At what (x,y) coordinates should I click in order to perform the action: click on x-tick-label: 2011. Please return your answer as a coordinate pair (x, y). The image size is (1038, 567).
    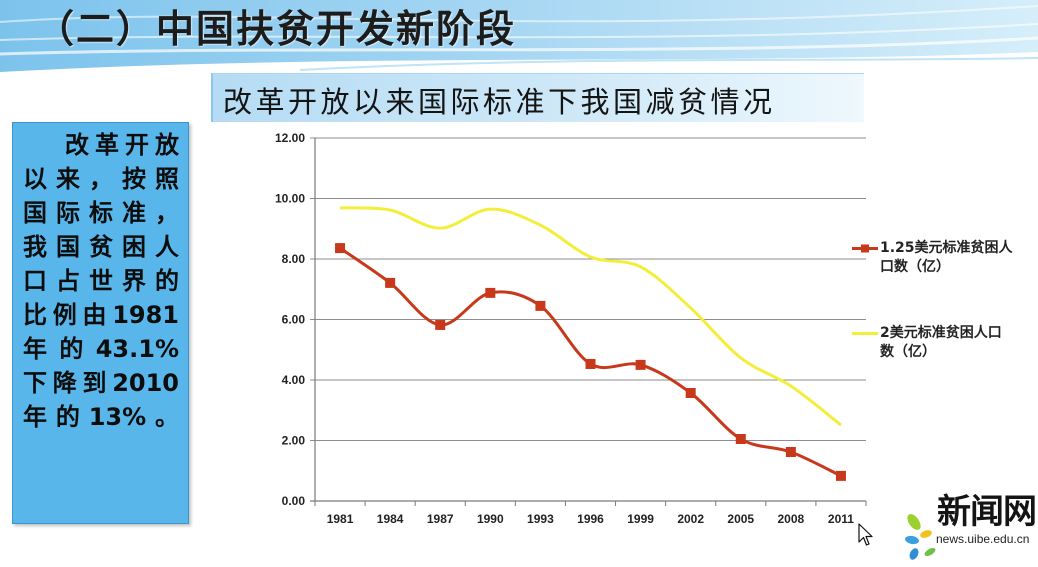
    Looking at the image, I should click on (841, 519).